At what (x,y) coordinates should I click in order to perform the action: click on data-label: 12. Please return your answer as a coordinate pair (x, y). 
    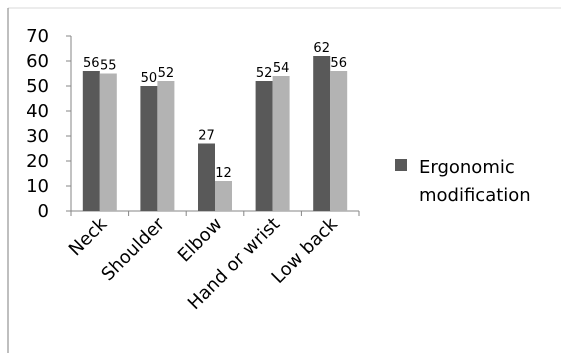
    Looking at the image, I should click on (223, 173).